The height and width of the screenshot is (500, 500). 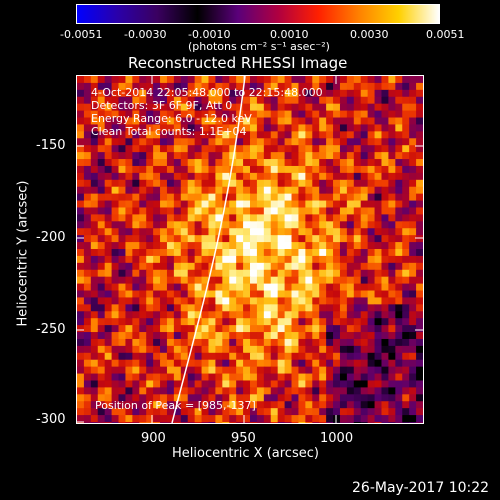 What do you see at coordinates (51, 419) in the screenshot?
I see `y-tick-minus300: -300` at bounding box center [51, 419].